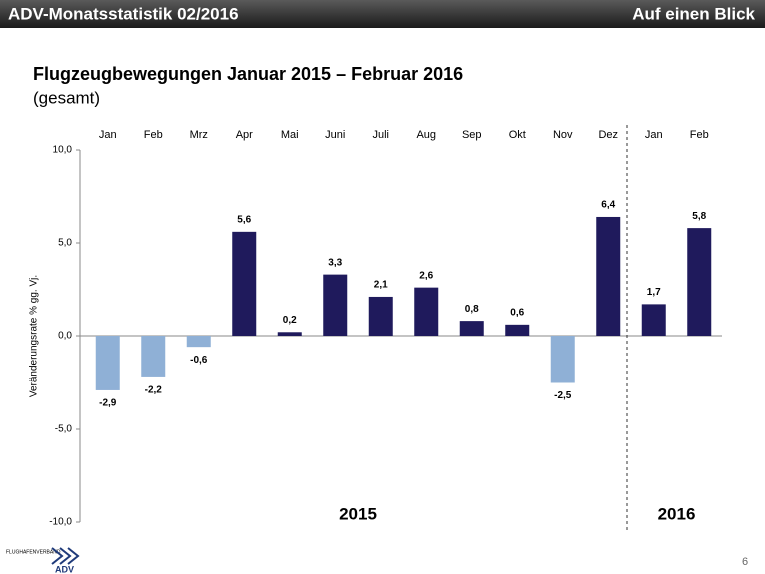 The height and width of the screenshot is (574, 765). I want to click on value-label: 0,2, so click(290, 320).